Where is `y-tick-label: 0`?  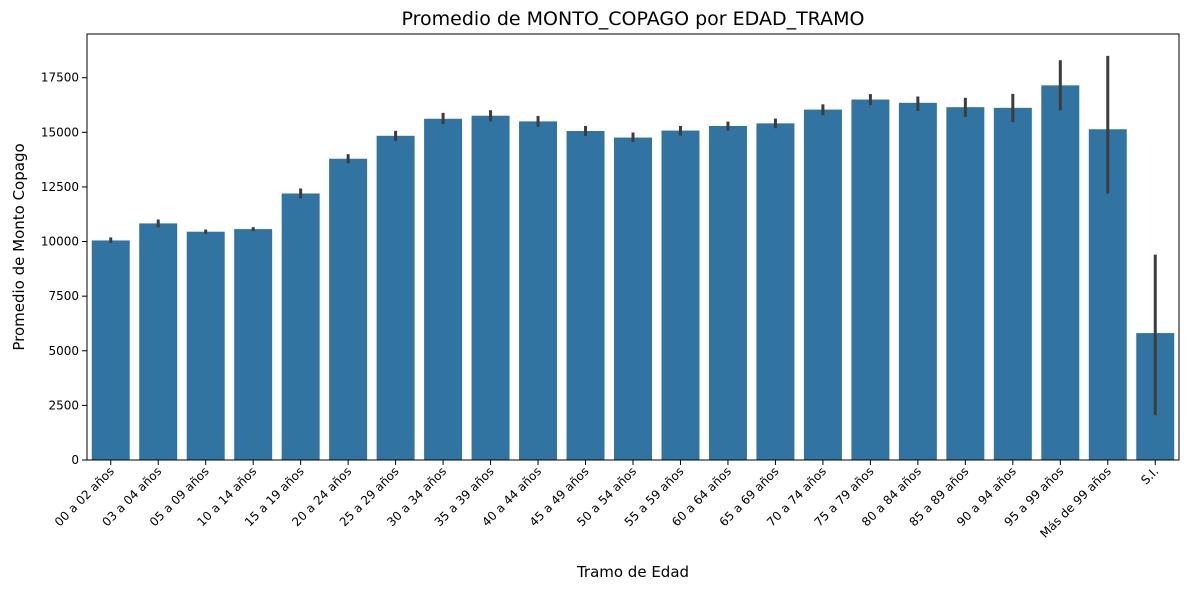
y-tick-label: 0 is located at coordinates (75, 460).